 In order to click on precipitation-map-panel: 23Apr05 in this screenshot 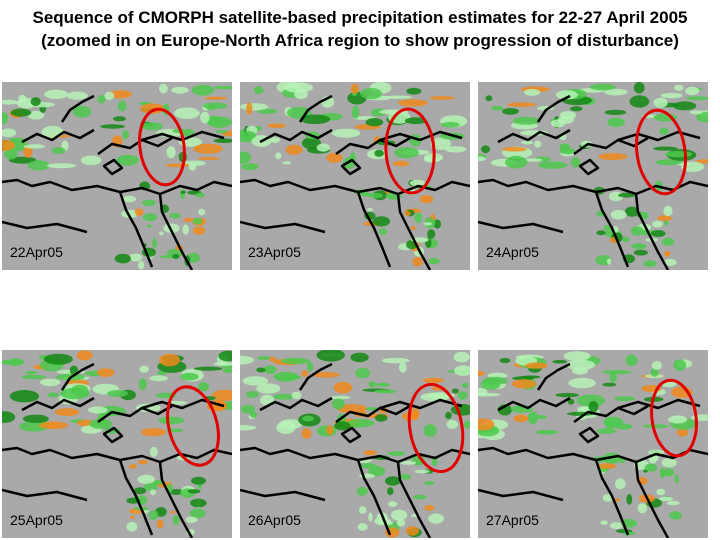, I will do `click(355, 176)`.